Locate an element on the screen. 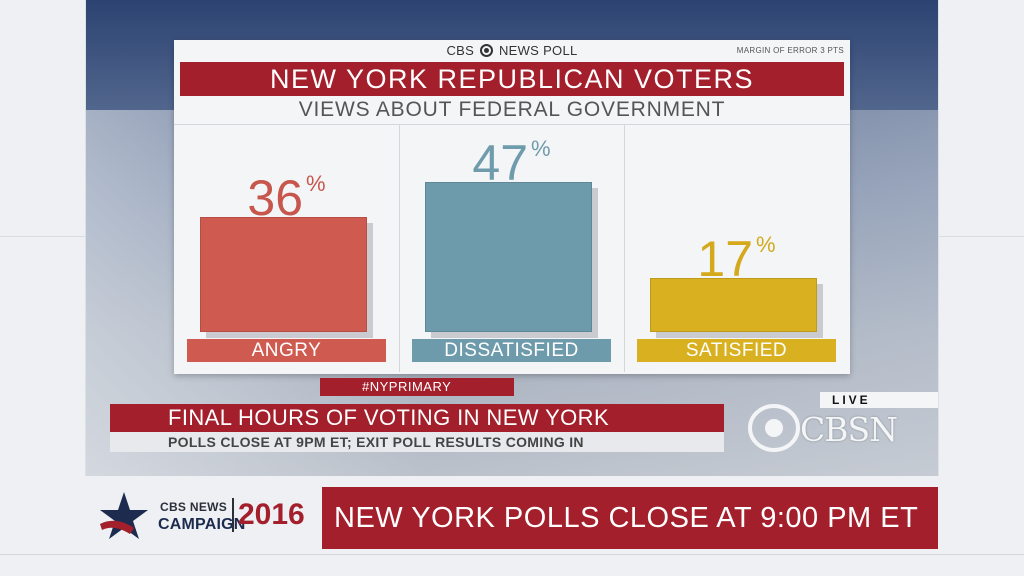 This screenshot has height=576, width=1024. poll-brand-right: NEWS POLL is located at coordinates (538, 50).